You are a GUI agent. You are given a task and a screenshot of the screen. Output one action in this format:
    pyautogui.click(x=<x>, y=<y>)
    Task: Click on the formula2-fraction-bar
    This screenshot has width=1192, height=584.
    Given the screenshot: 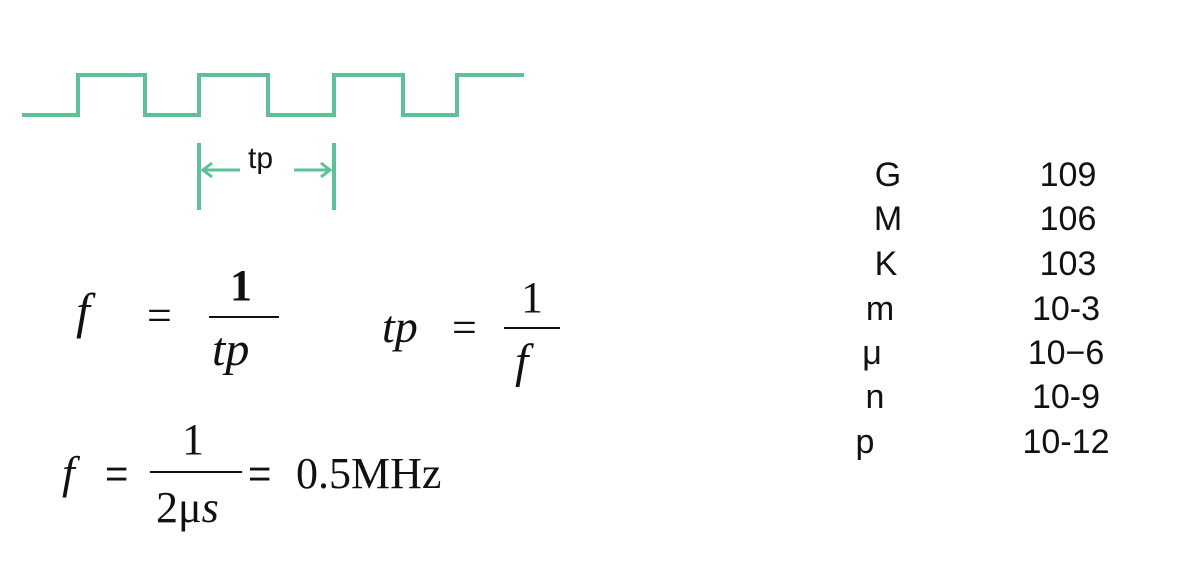 What is the action you would take?
    pyautogui.click(x=532, y=328)
    